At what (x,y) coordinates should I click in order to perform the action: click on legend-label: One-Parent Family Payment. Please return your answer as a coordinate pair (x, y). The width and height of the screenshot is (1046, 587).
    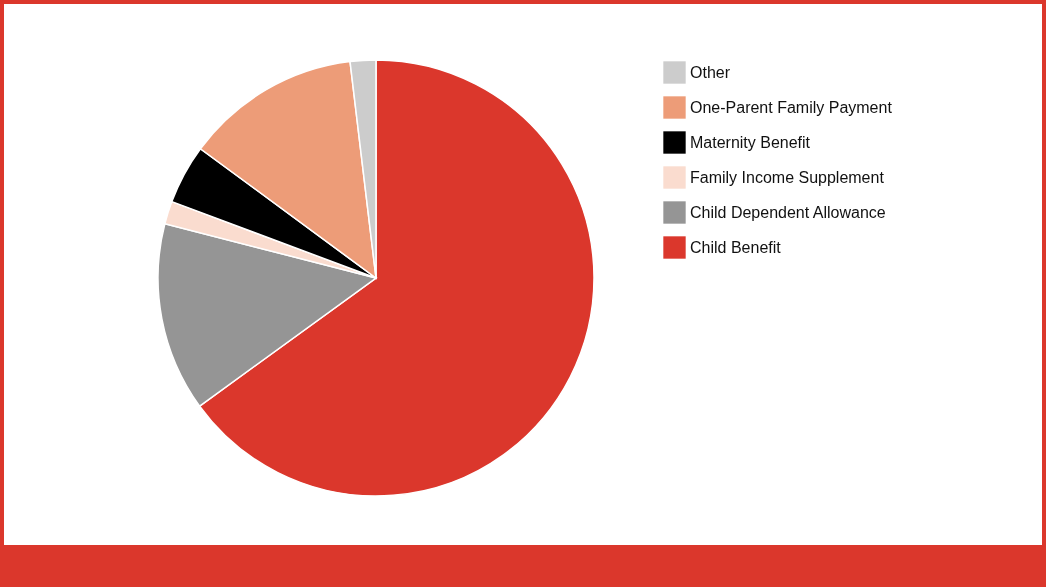
    Looking at the image, I should click on (791, 107).